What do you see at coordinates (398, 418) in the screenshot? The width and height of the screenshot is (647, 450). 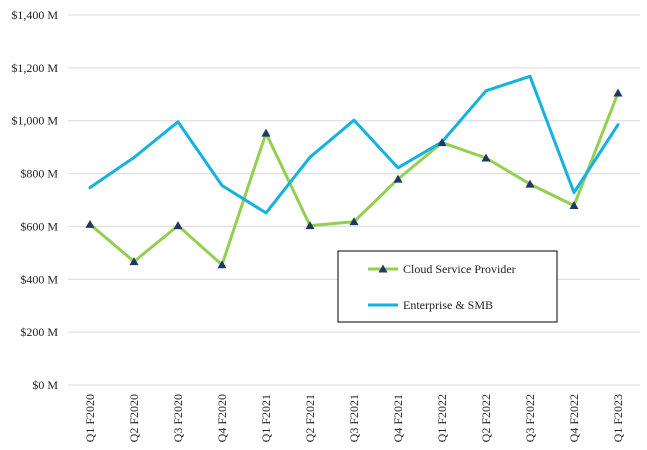 I see `x-tick-label: Q4 F2021` at bounding box center [398, 418].